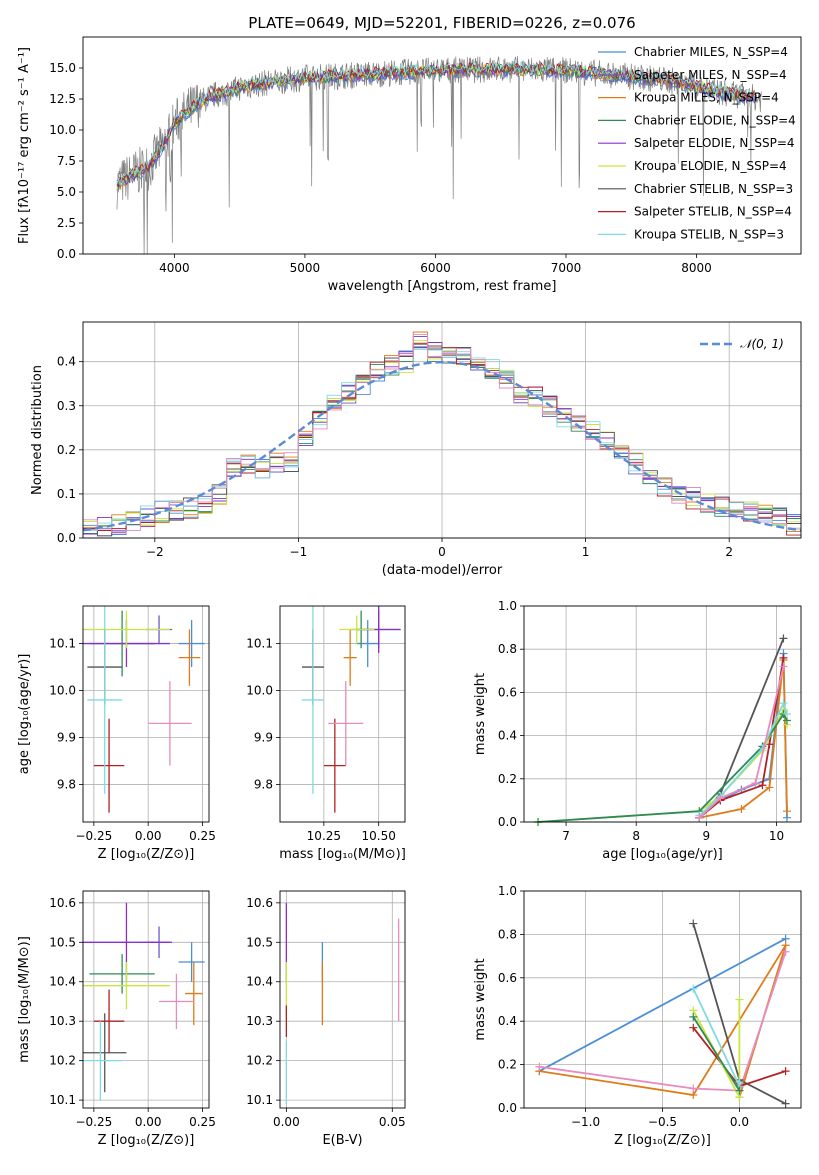 This screenshot has width=819, height=1175. What do you see at coordinates (714, 143) in the screenshot?
I see `legend-label: Salpeter ELODIE, N_SSP=4` at bounding box center [714, 143].